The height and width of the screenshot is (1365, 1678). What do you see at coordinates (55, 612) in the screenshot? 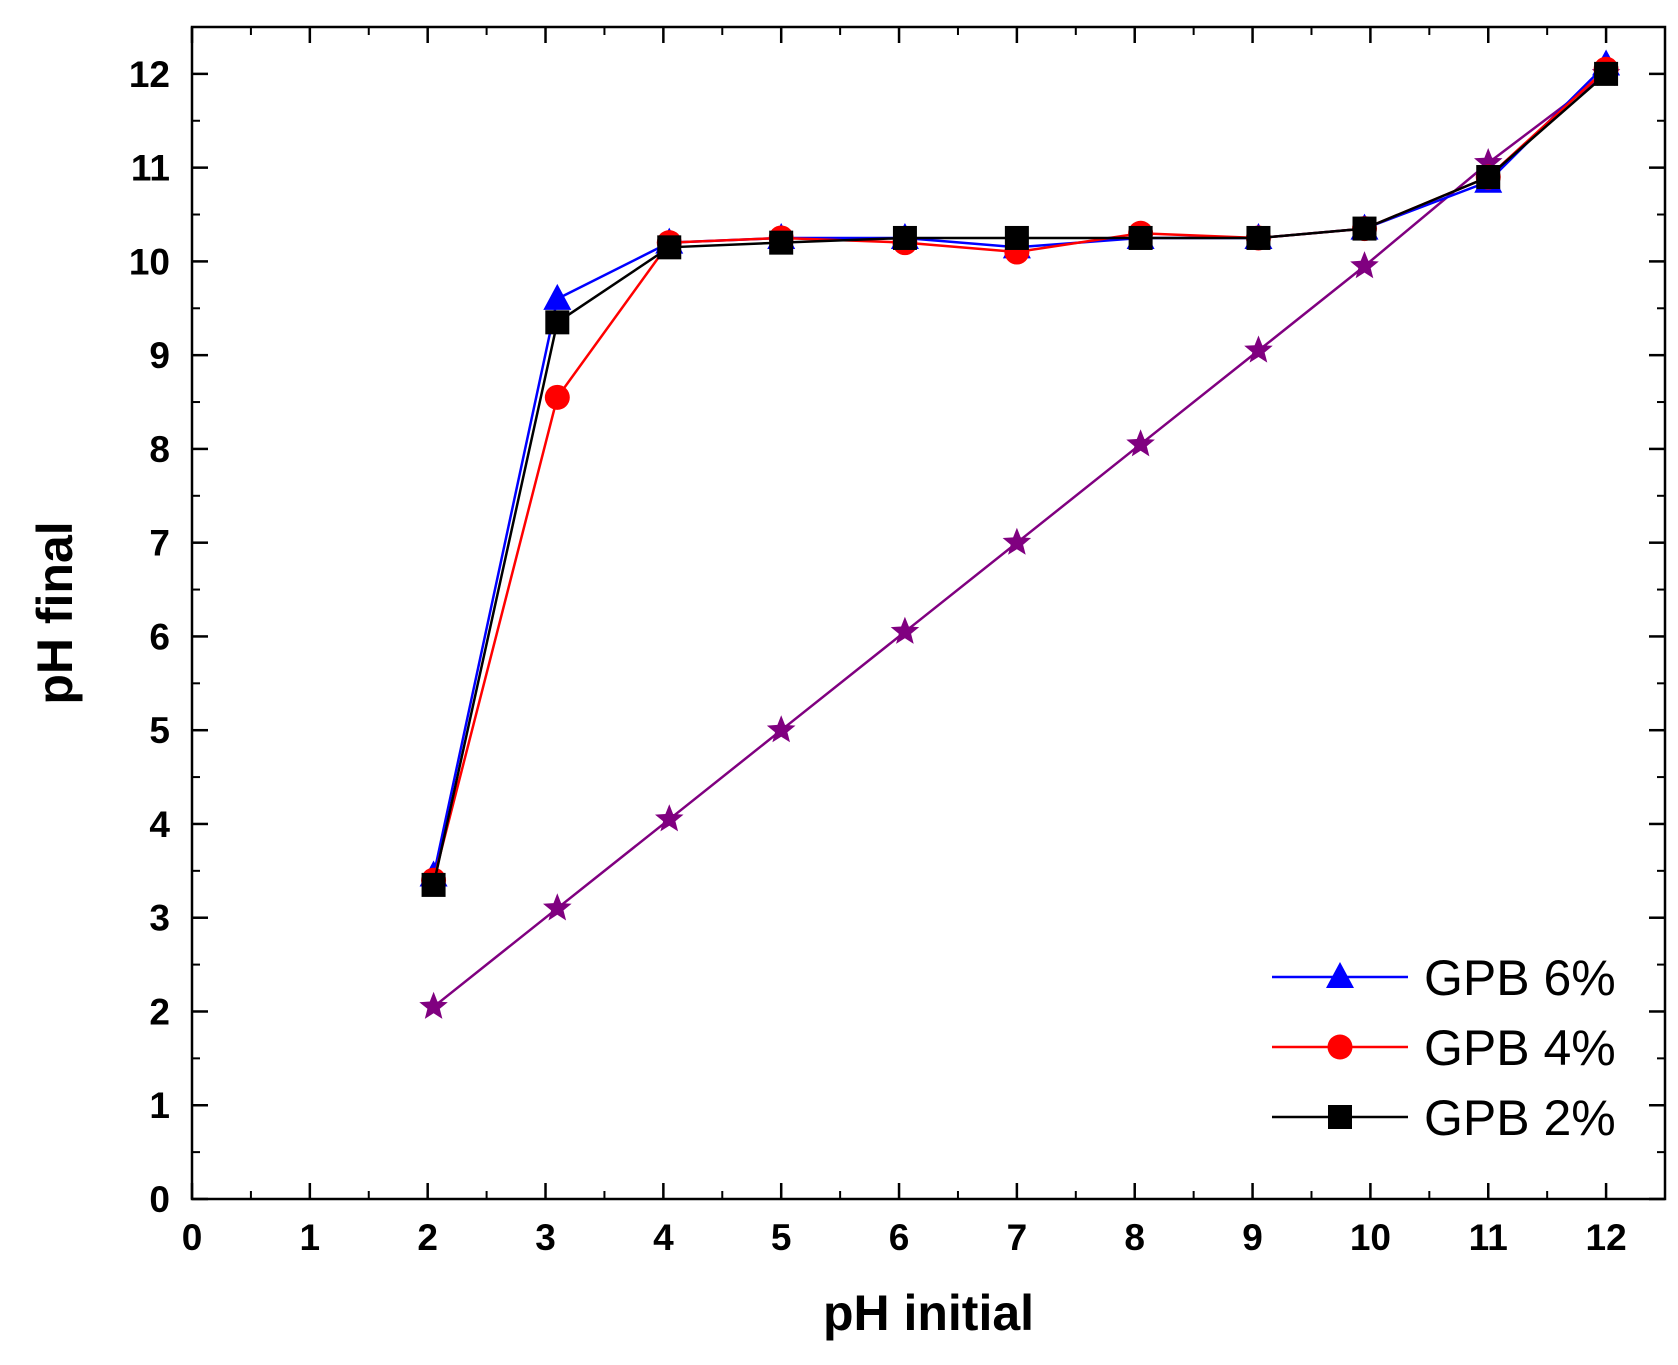
I see `y-axis-title: pH final` at bounding box center [55, 612].